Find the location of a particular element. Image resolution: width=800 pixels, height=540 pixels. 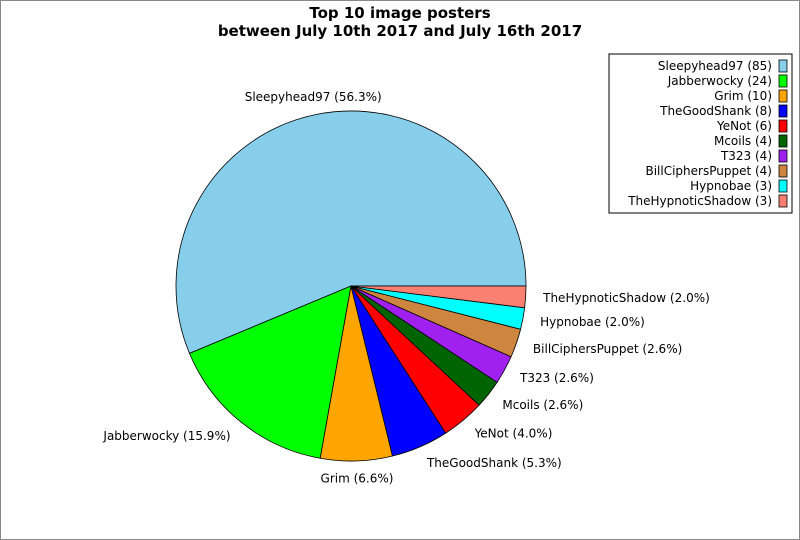

slice-label-billcipherspuppet: BillCiphersPuppet (2.6%) is located at coordinates (607, 349).